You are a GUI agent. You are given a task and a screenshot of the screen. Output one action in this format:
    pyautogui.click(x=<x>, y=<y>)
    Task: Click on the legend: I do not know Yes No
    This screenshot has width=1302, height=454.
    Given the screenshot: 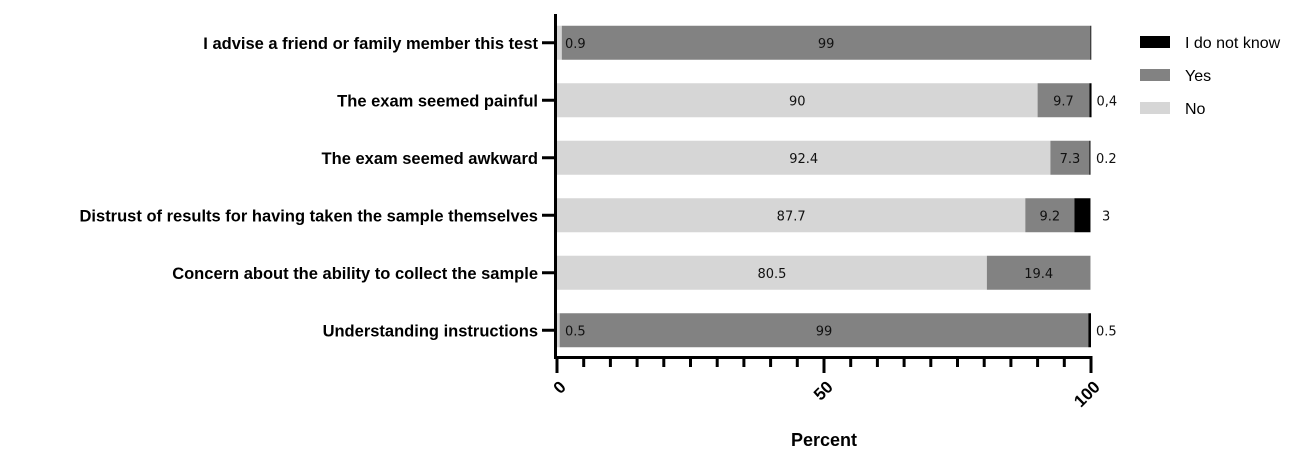 What is the action you would take?
    pyautogui.click(x=1210, y=76)
    